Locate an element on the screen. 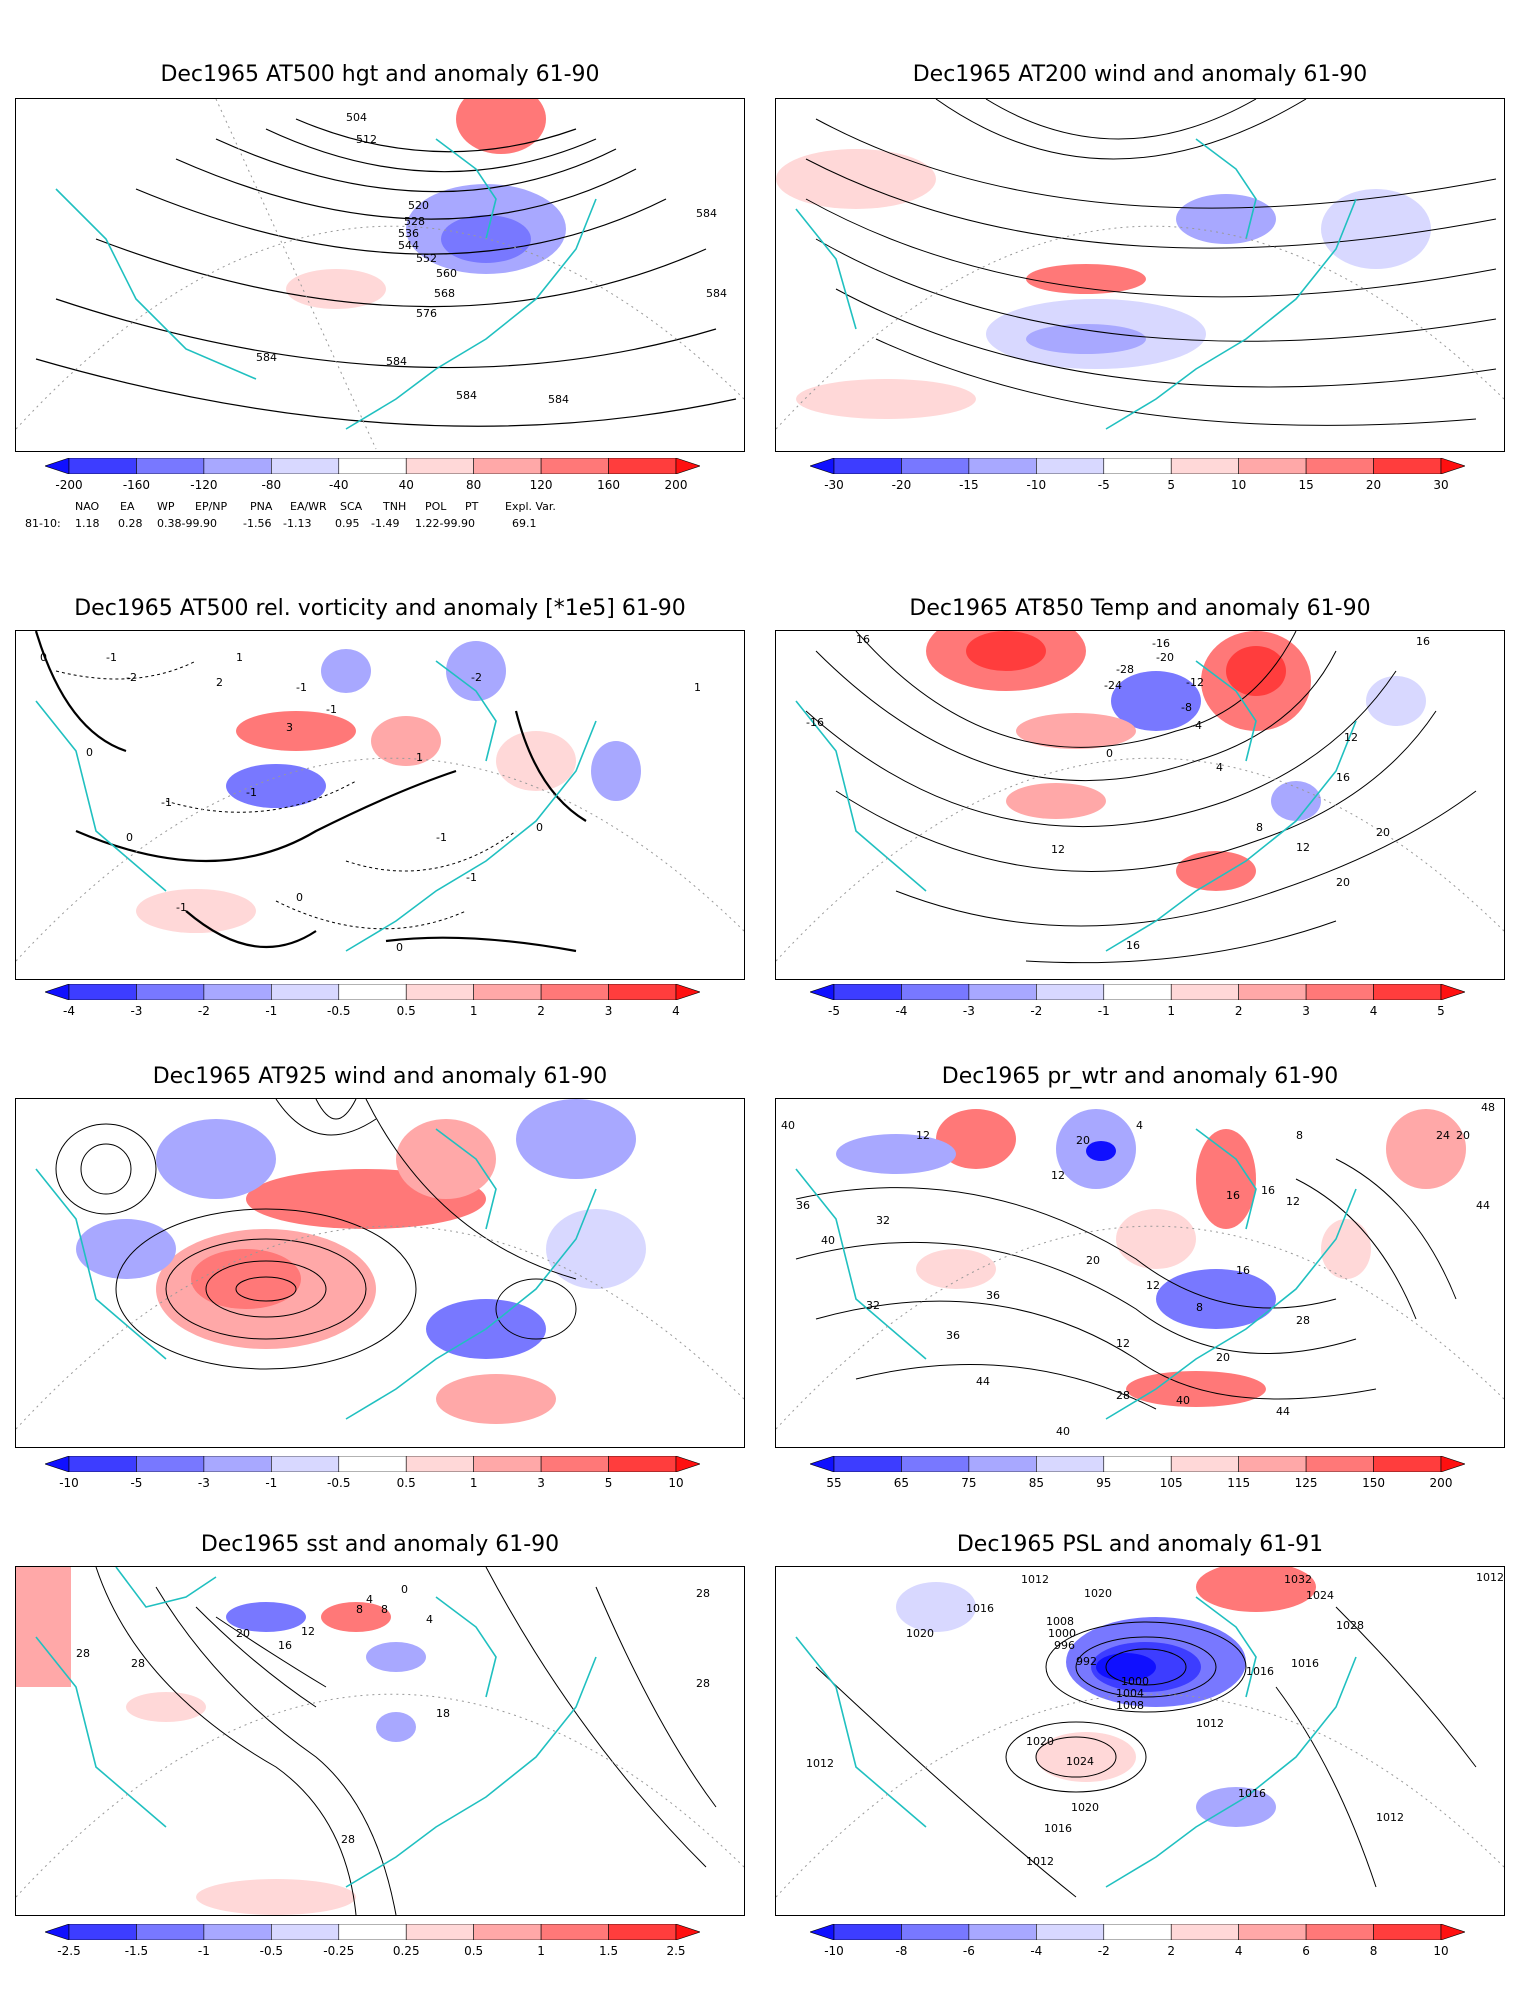  contour-label: 520 is located at coordinates (418, 205).